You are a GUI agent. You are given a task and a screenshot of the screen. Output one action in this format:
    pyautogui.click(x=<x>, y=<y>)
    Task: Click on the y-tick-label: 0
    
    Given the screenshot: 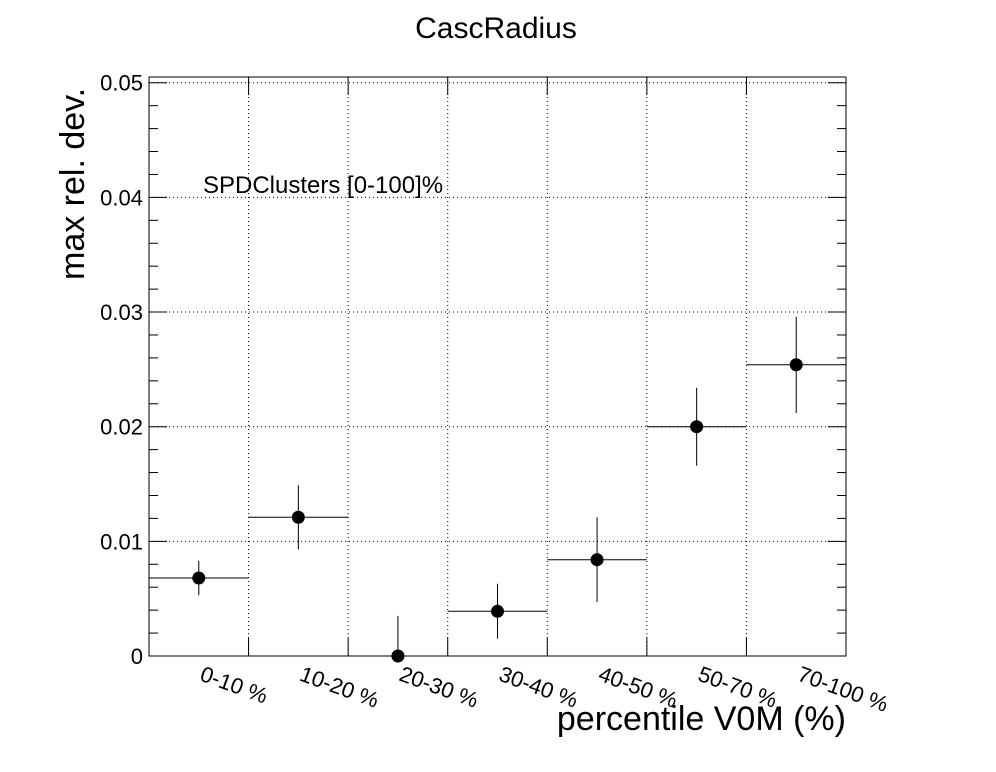 What is the action you would take?
    pyautogui.click(x=137, y=656)
    